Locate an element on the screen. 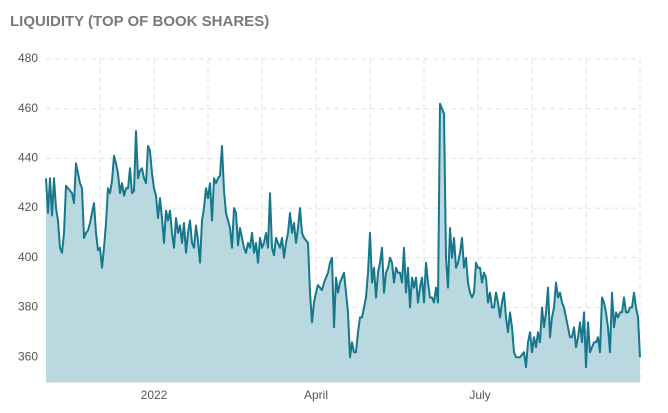  y-tick-label: 460 is located at coordinates (28, 108).